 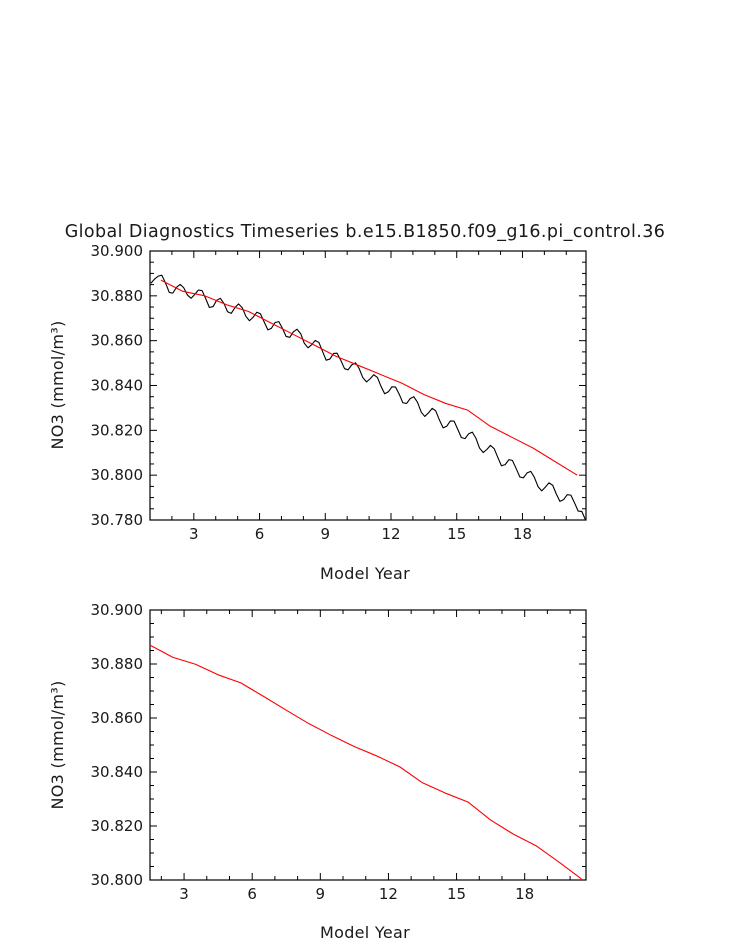 I want to click on top-y-tick-label: 30.900, so click(x=117, y=251).